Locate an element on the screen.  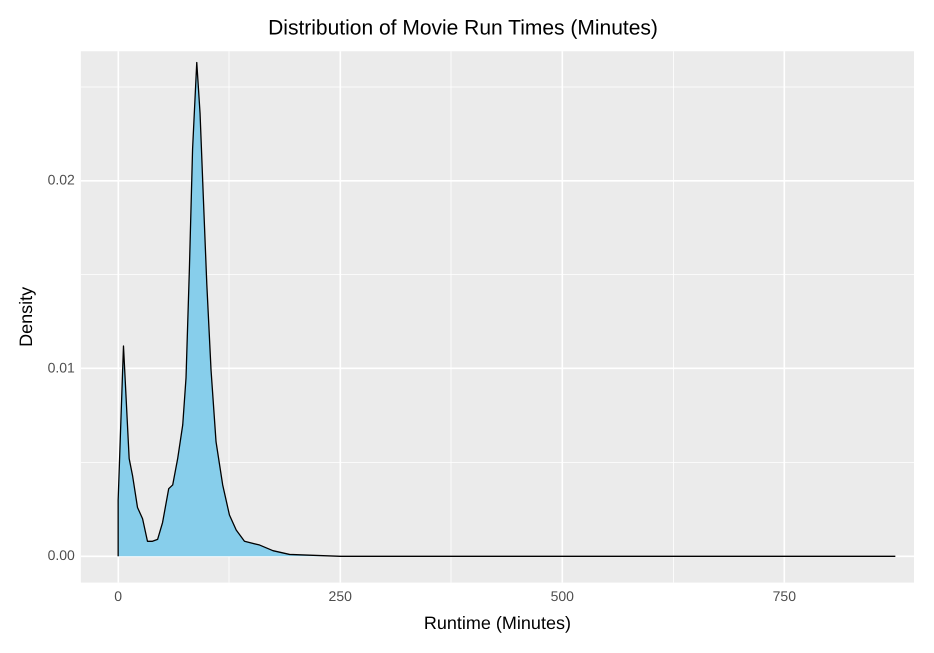
y-tick-label: 0.00 is located at coordinates (62, 555).